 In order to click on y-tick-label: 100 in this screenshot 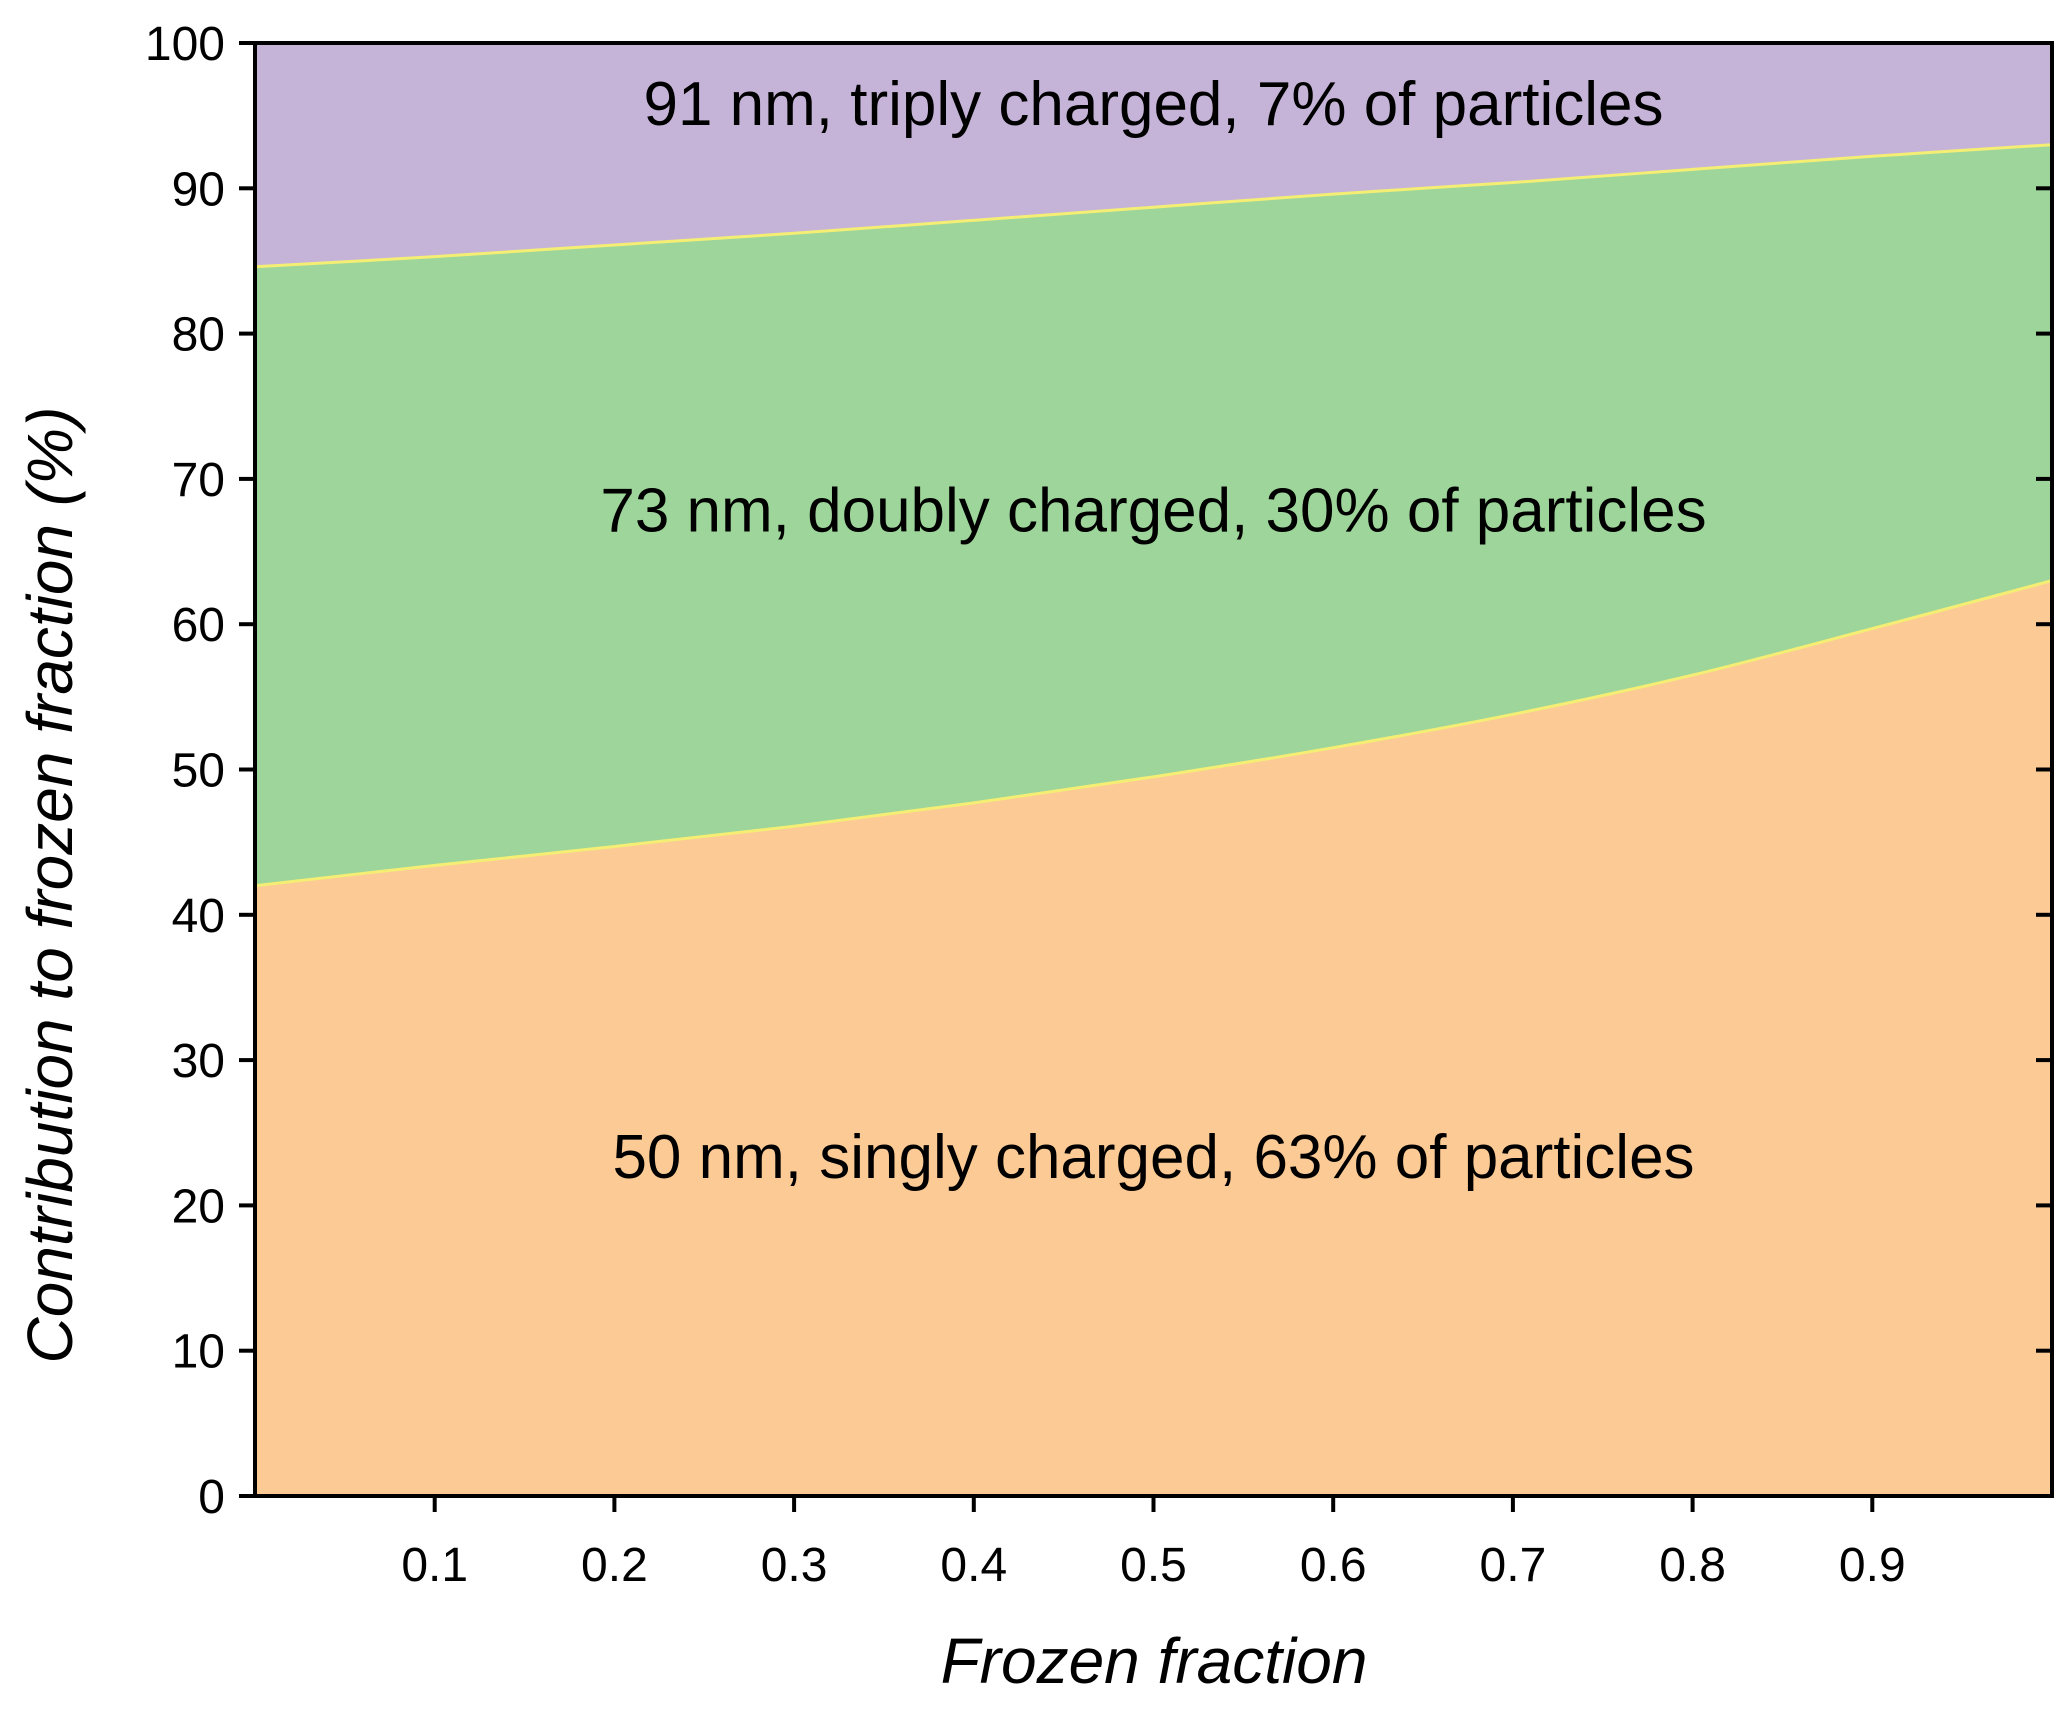, I will do `click(185, 44)`.